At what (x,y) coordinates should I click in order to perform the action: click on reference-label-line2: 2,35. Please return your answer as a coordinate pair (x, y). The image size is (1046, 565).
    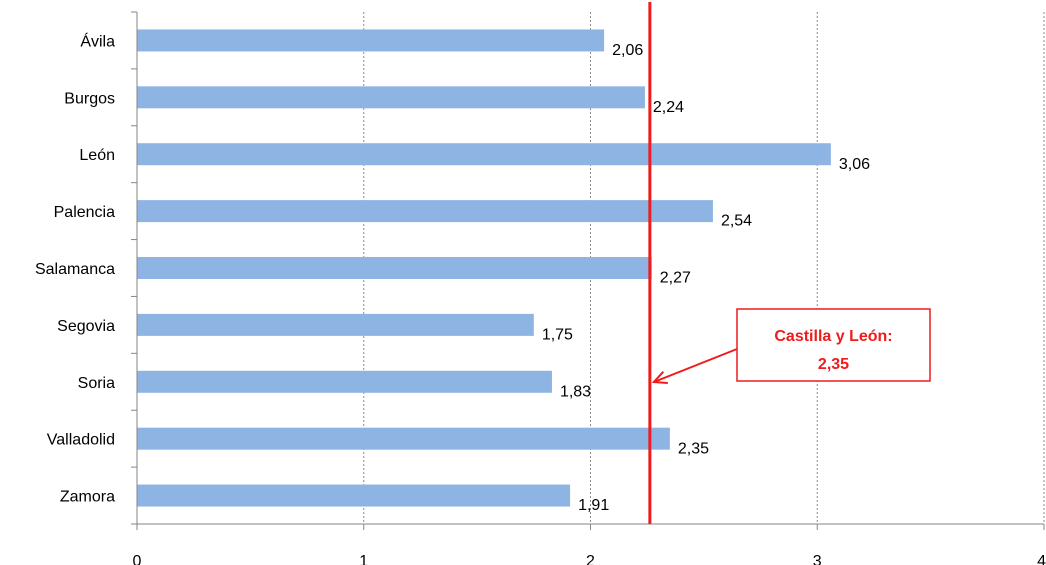
    Looking at the image, I should click on (833, 364).